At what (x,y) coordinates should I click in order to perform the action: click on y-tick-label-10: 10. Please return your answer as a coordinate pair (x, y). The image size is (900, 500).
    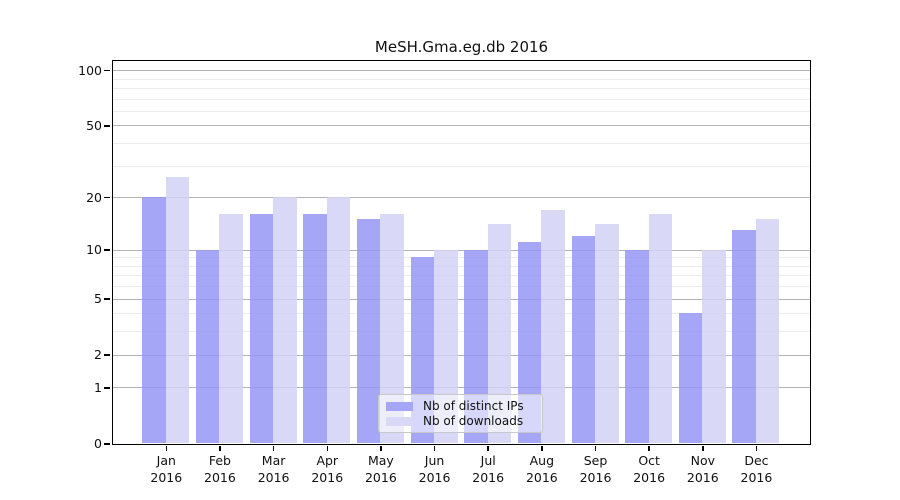
    Looking at the image, I should click on (94, 249).